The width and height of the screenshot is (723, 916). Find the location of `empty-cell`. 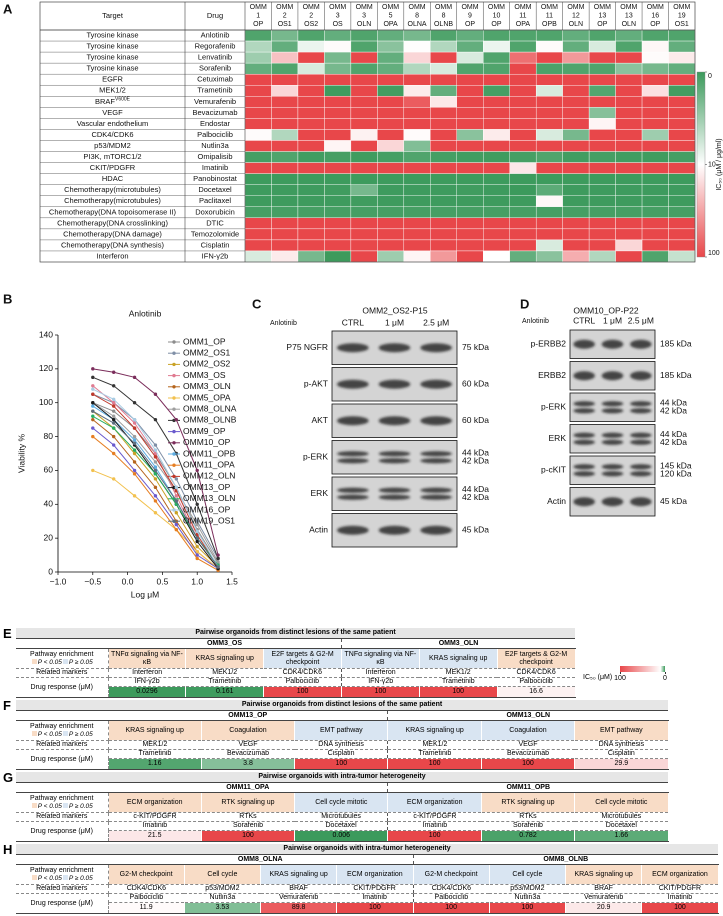

empty-cell is located at coordinates (62, 787).